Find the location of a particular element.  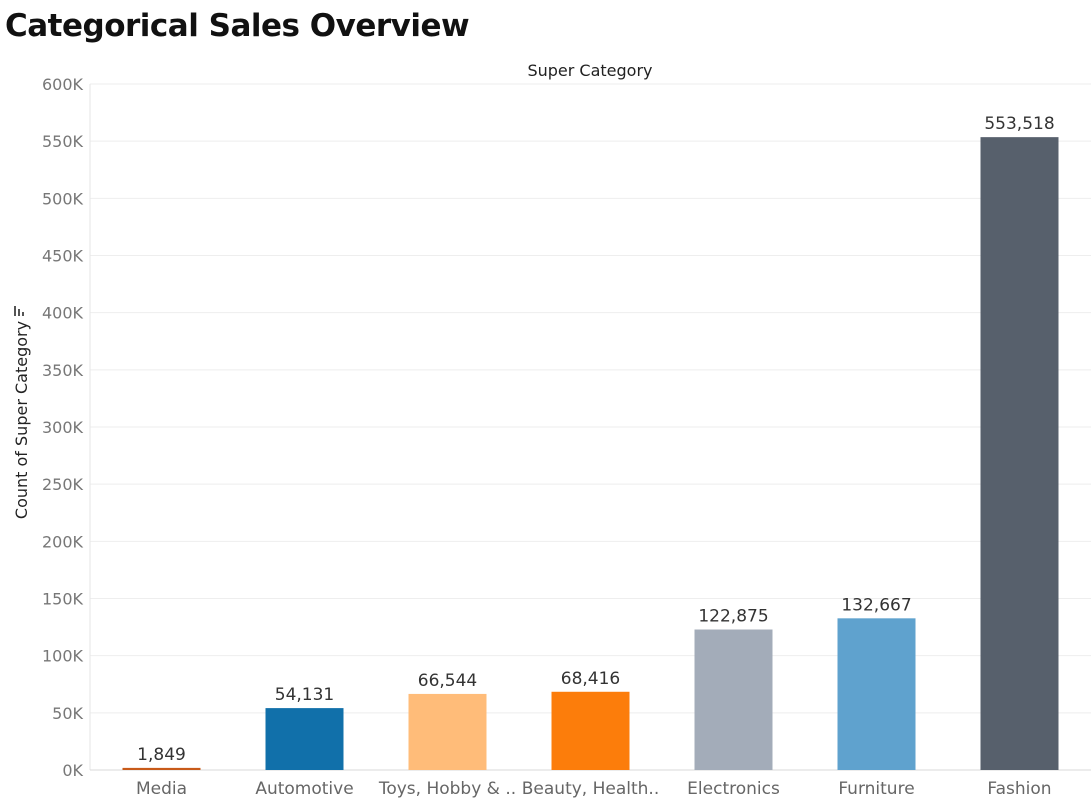

y-tick-label: 600K is located at coordinates (63, 84).